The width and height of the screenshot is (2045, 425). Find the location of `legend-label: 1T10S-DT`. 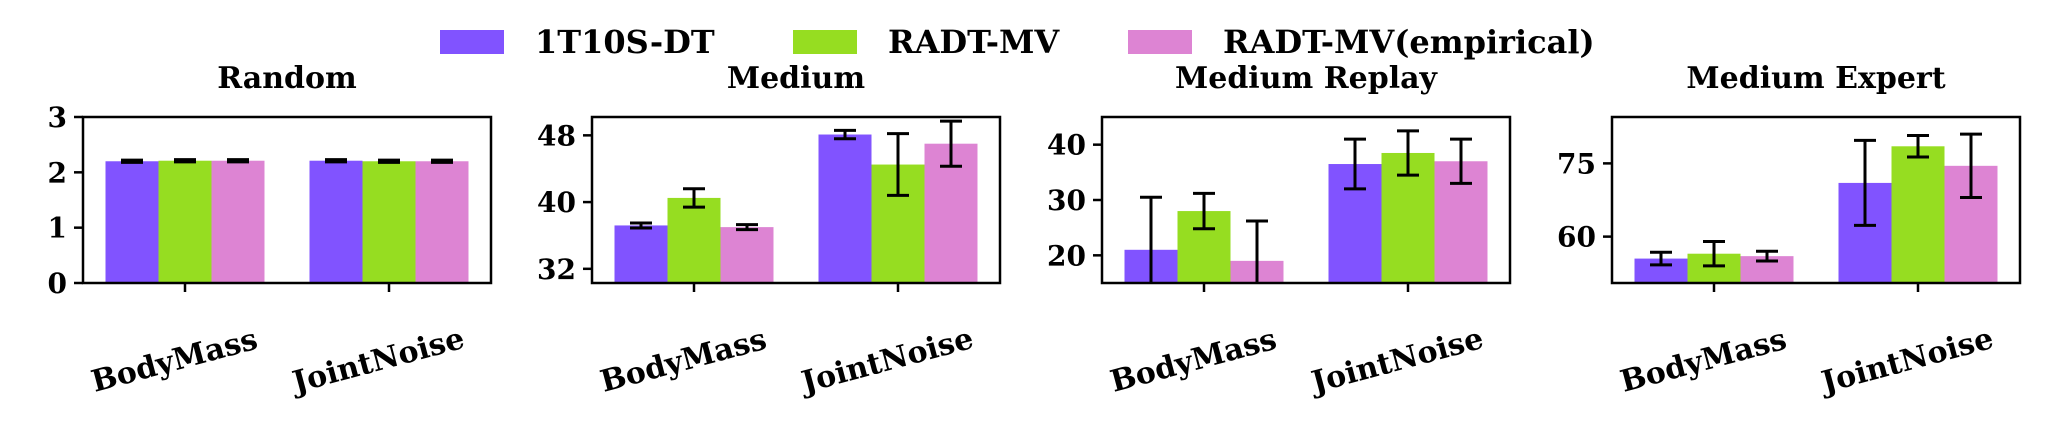

legend-label: 1T10S-DT is located at coordinates (625, 42).